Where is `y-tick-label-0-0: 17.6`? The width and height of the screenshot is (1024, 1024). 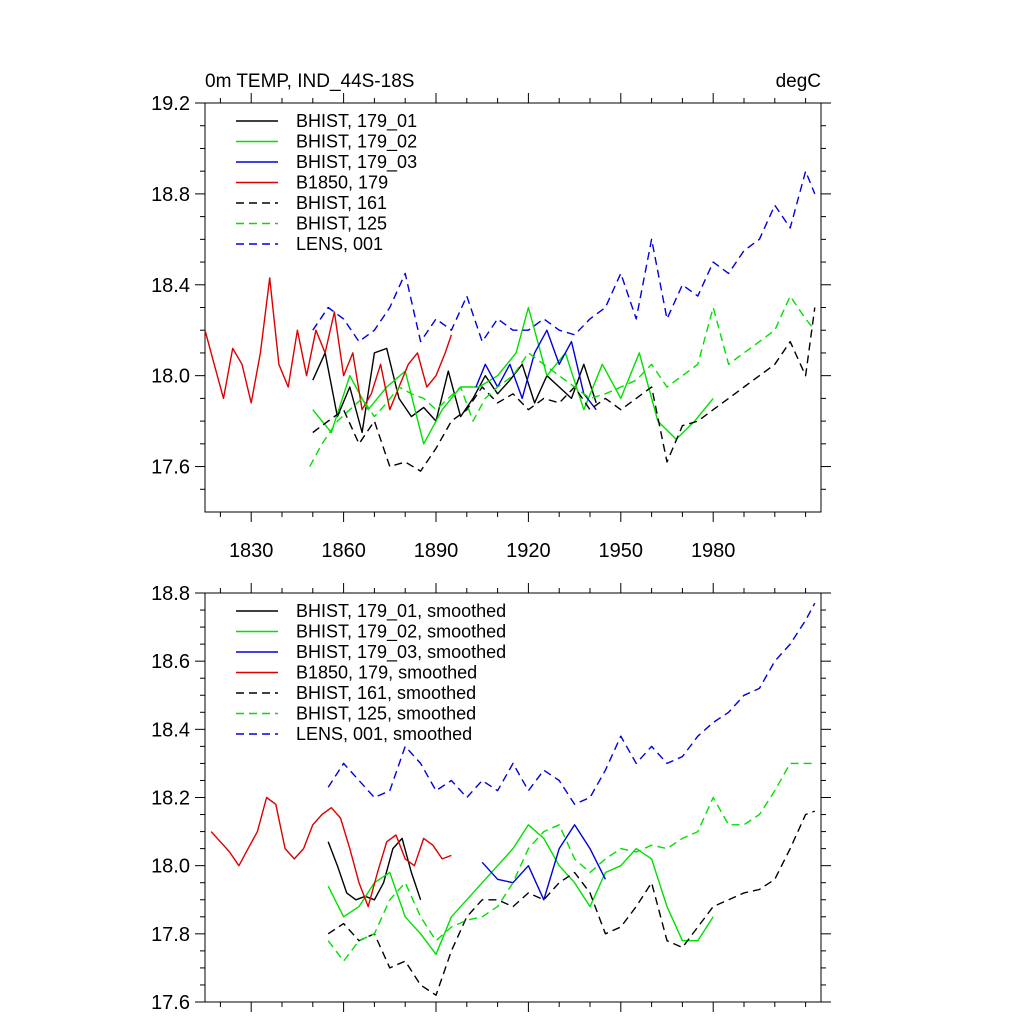 y-tick-label-0-0: 17.6 is located at coordinates (170, 468).